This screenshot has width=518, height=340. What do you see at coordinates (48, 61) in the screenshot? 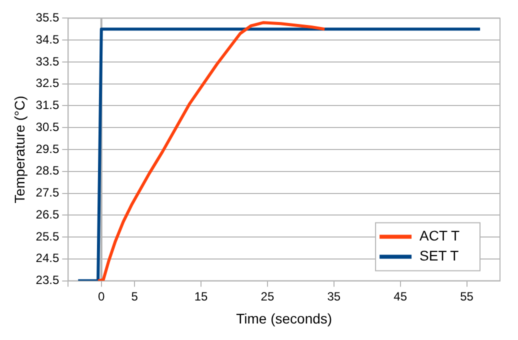
I see `y-tick-label: 33.5` at bounding box center [48, 61].